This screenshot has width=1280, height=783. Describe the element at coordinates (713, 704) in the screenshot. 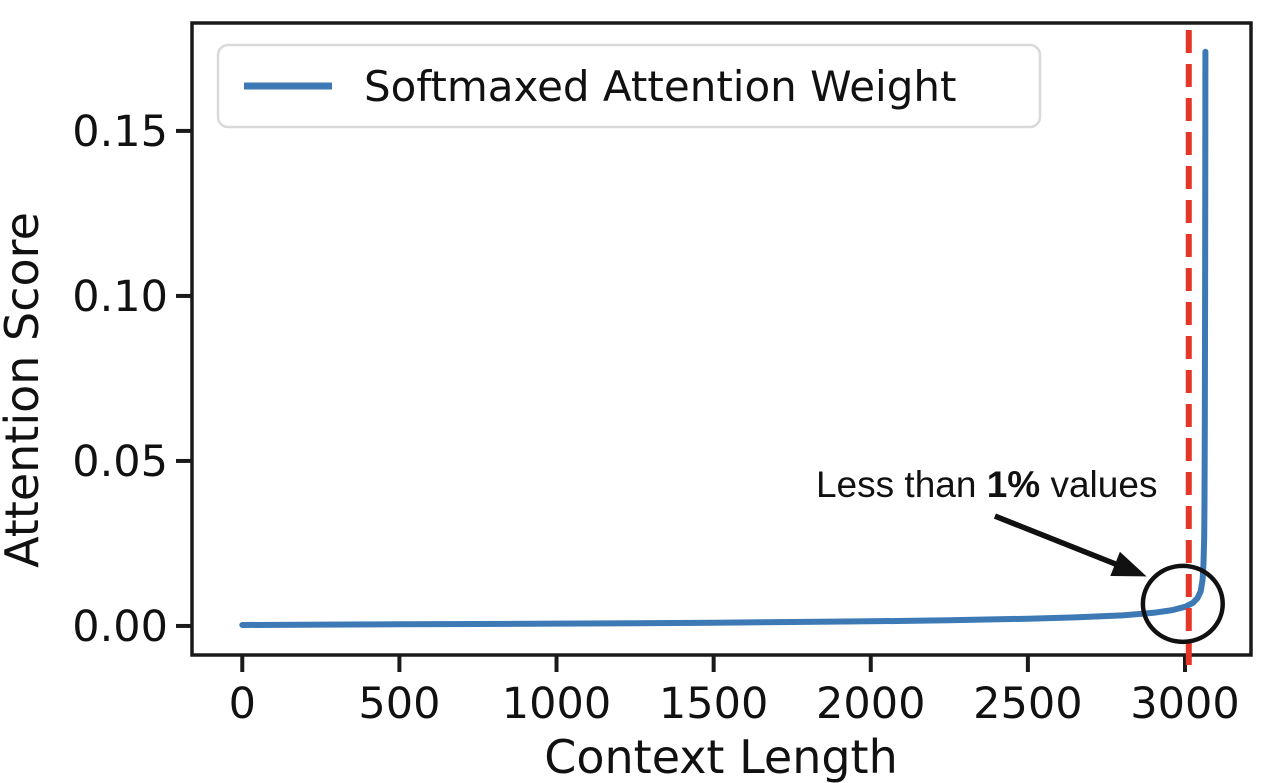

I see `x-tick-label: 1500` at that location.